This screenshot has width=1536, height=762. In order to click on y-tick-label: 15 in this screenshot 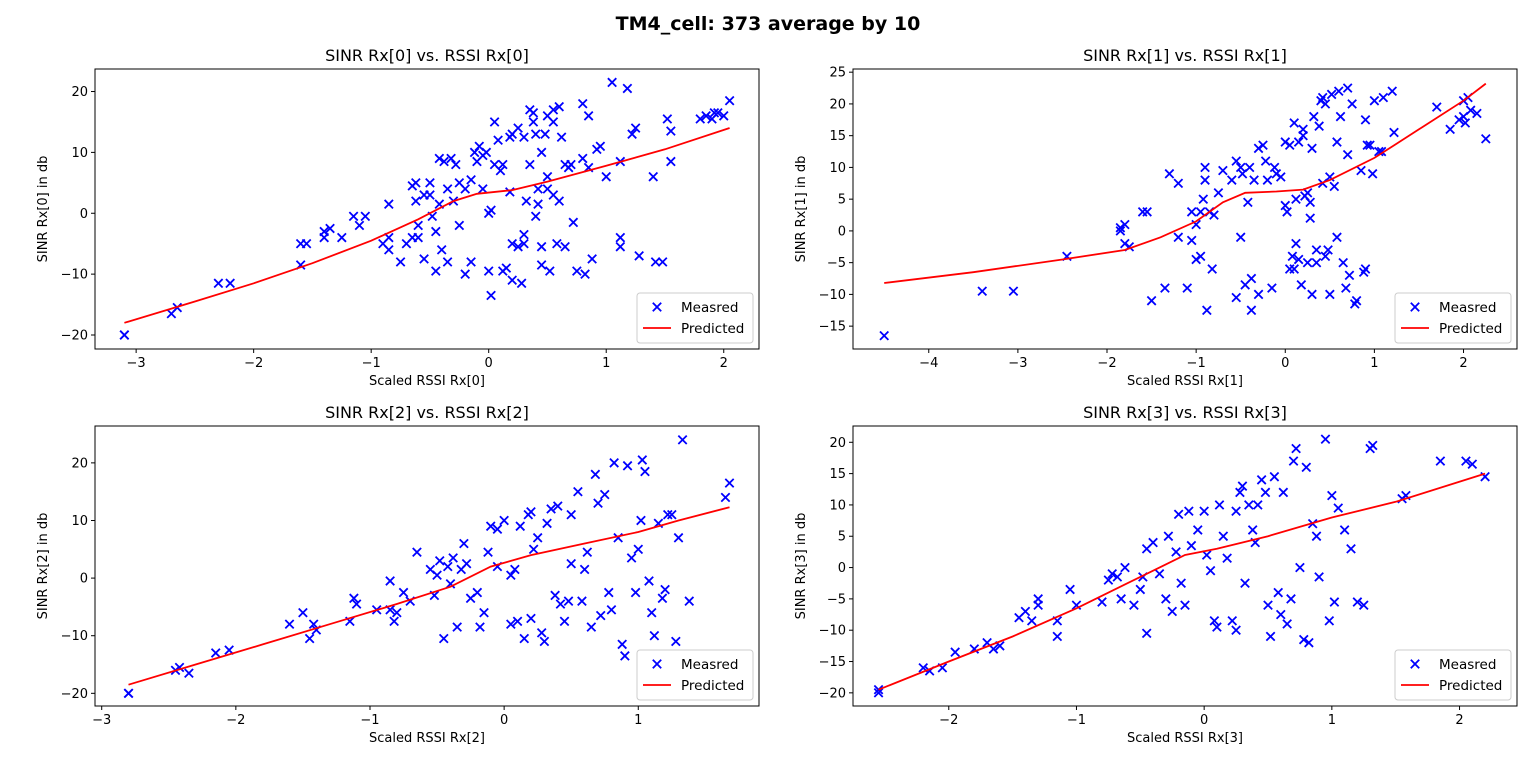, I will do `click(837, 474)`.